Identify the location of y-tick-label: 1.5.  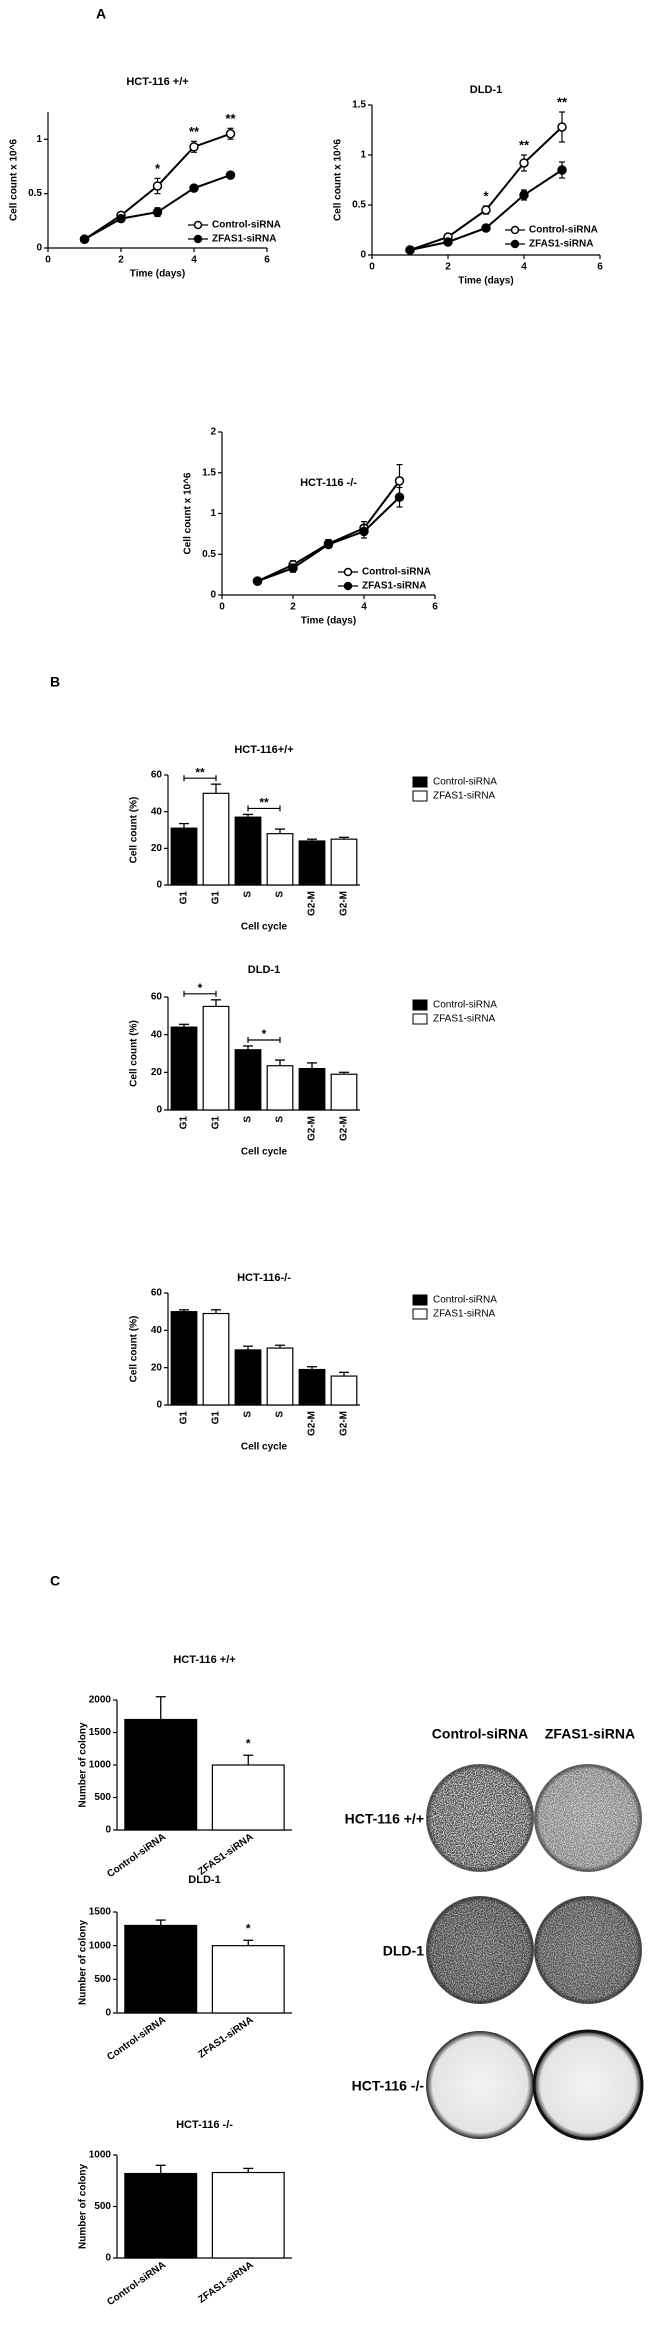
(359, 105).